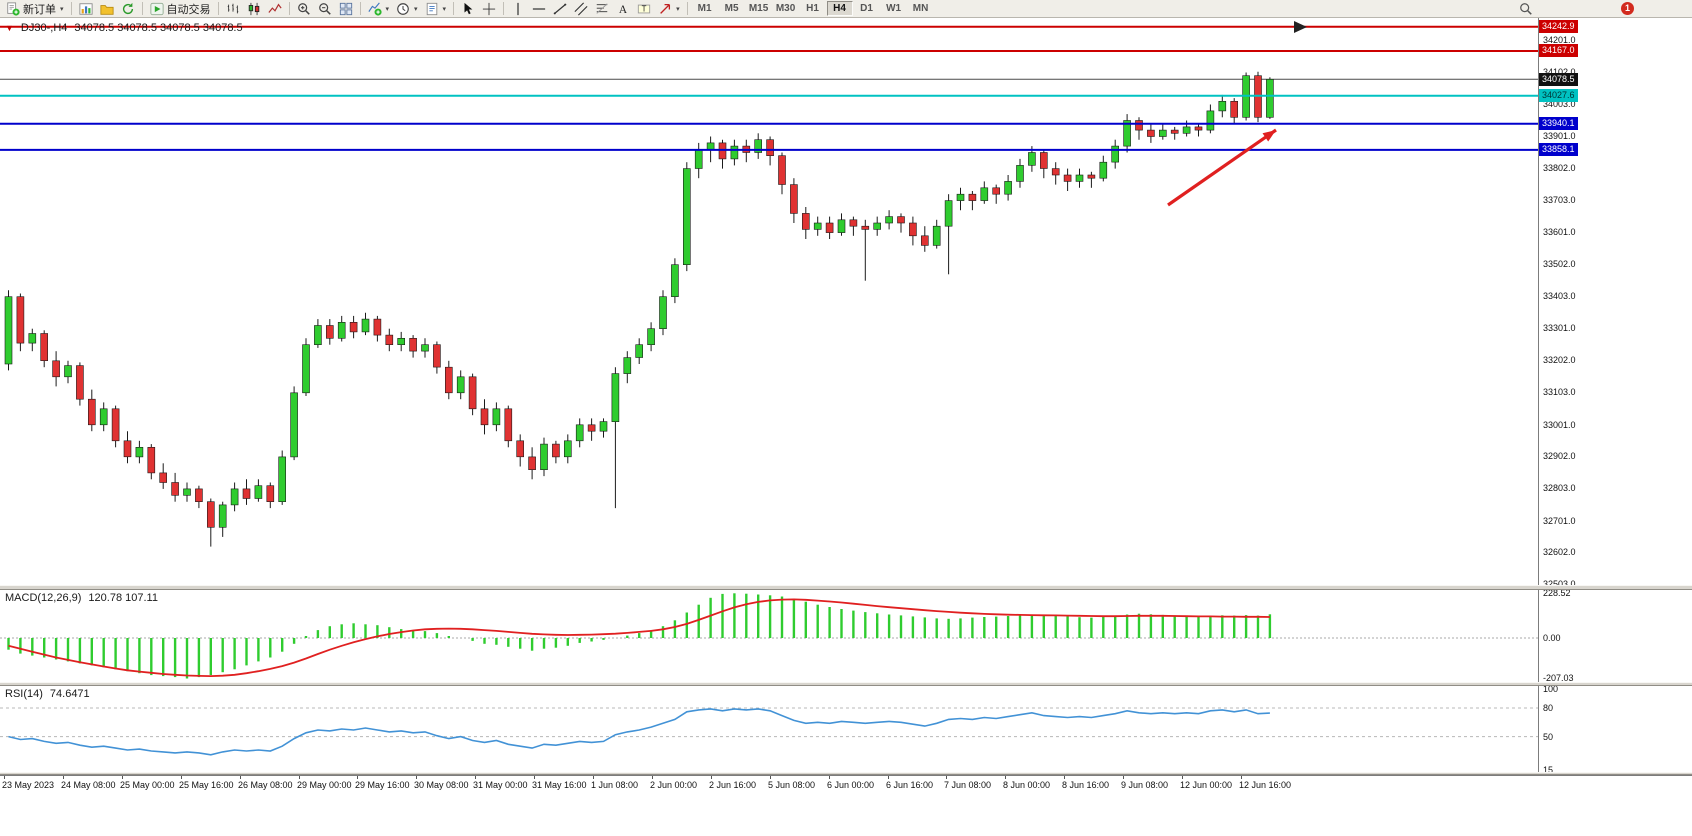 Image resolution: width=1692 pixels, height=836 pixels. I want to click on tile-windows-button, so click(346, 9).